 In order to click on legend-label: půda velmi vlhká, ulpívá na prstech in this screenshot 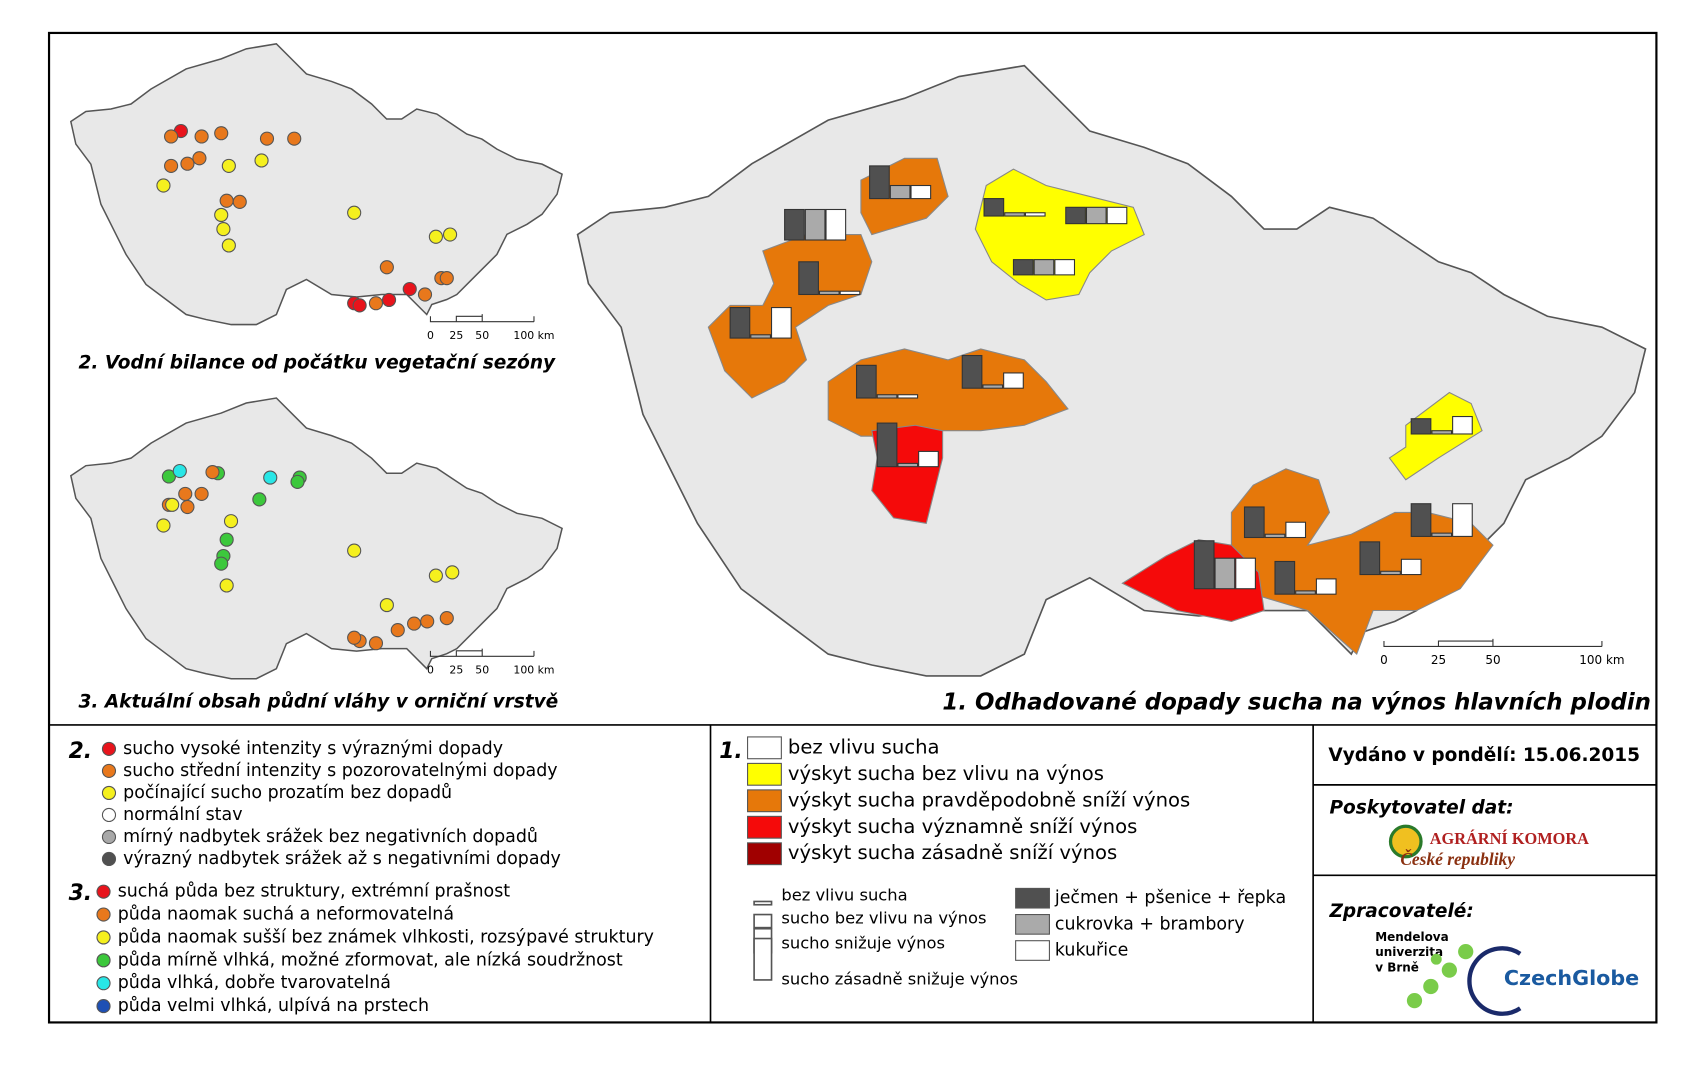, I will do `click(273, 1006)`.